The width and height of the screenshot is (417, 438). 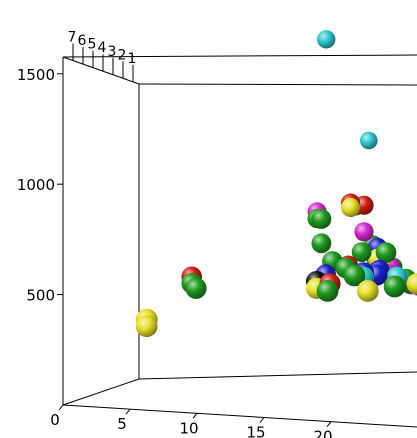 What do you see at coordinates (72, 38) in the screenshot?
I see `z-tick-label: 7` at bounding box center [72, 38].